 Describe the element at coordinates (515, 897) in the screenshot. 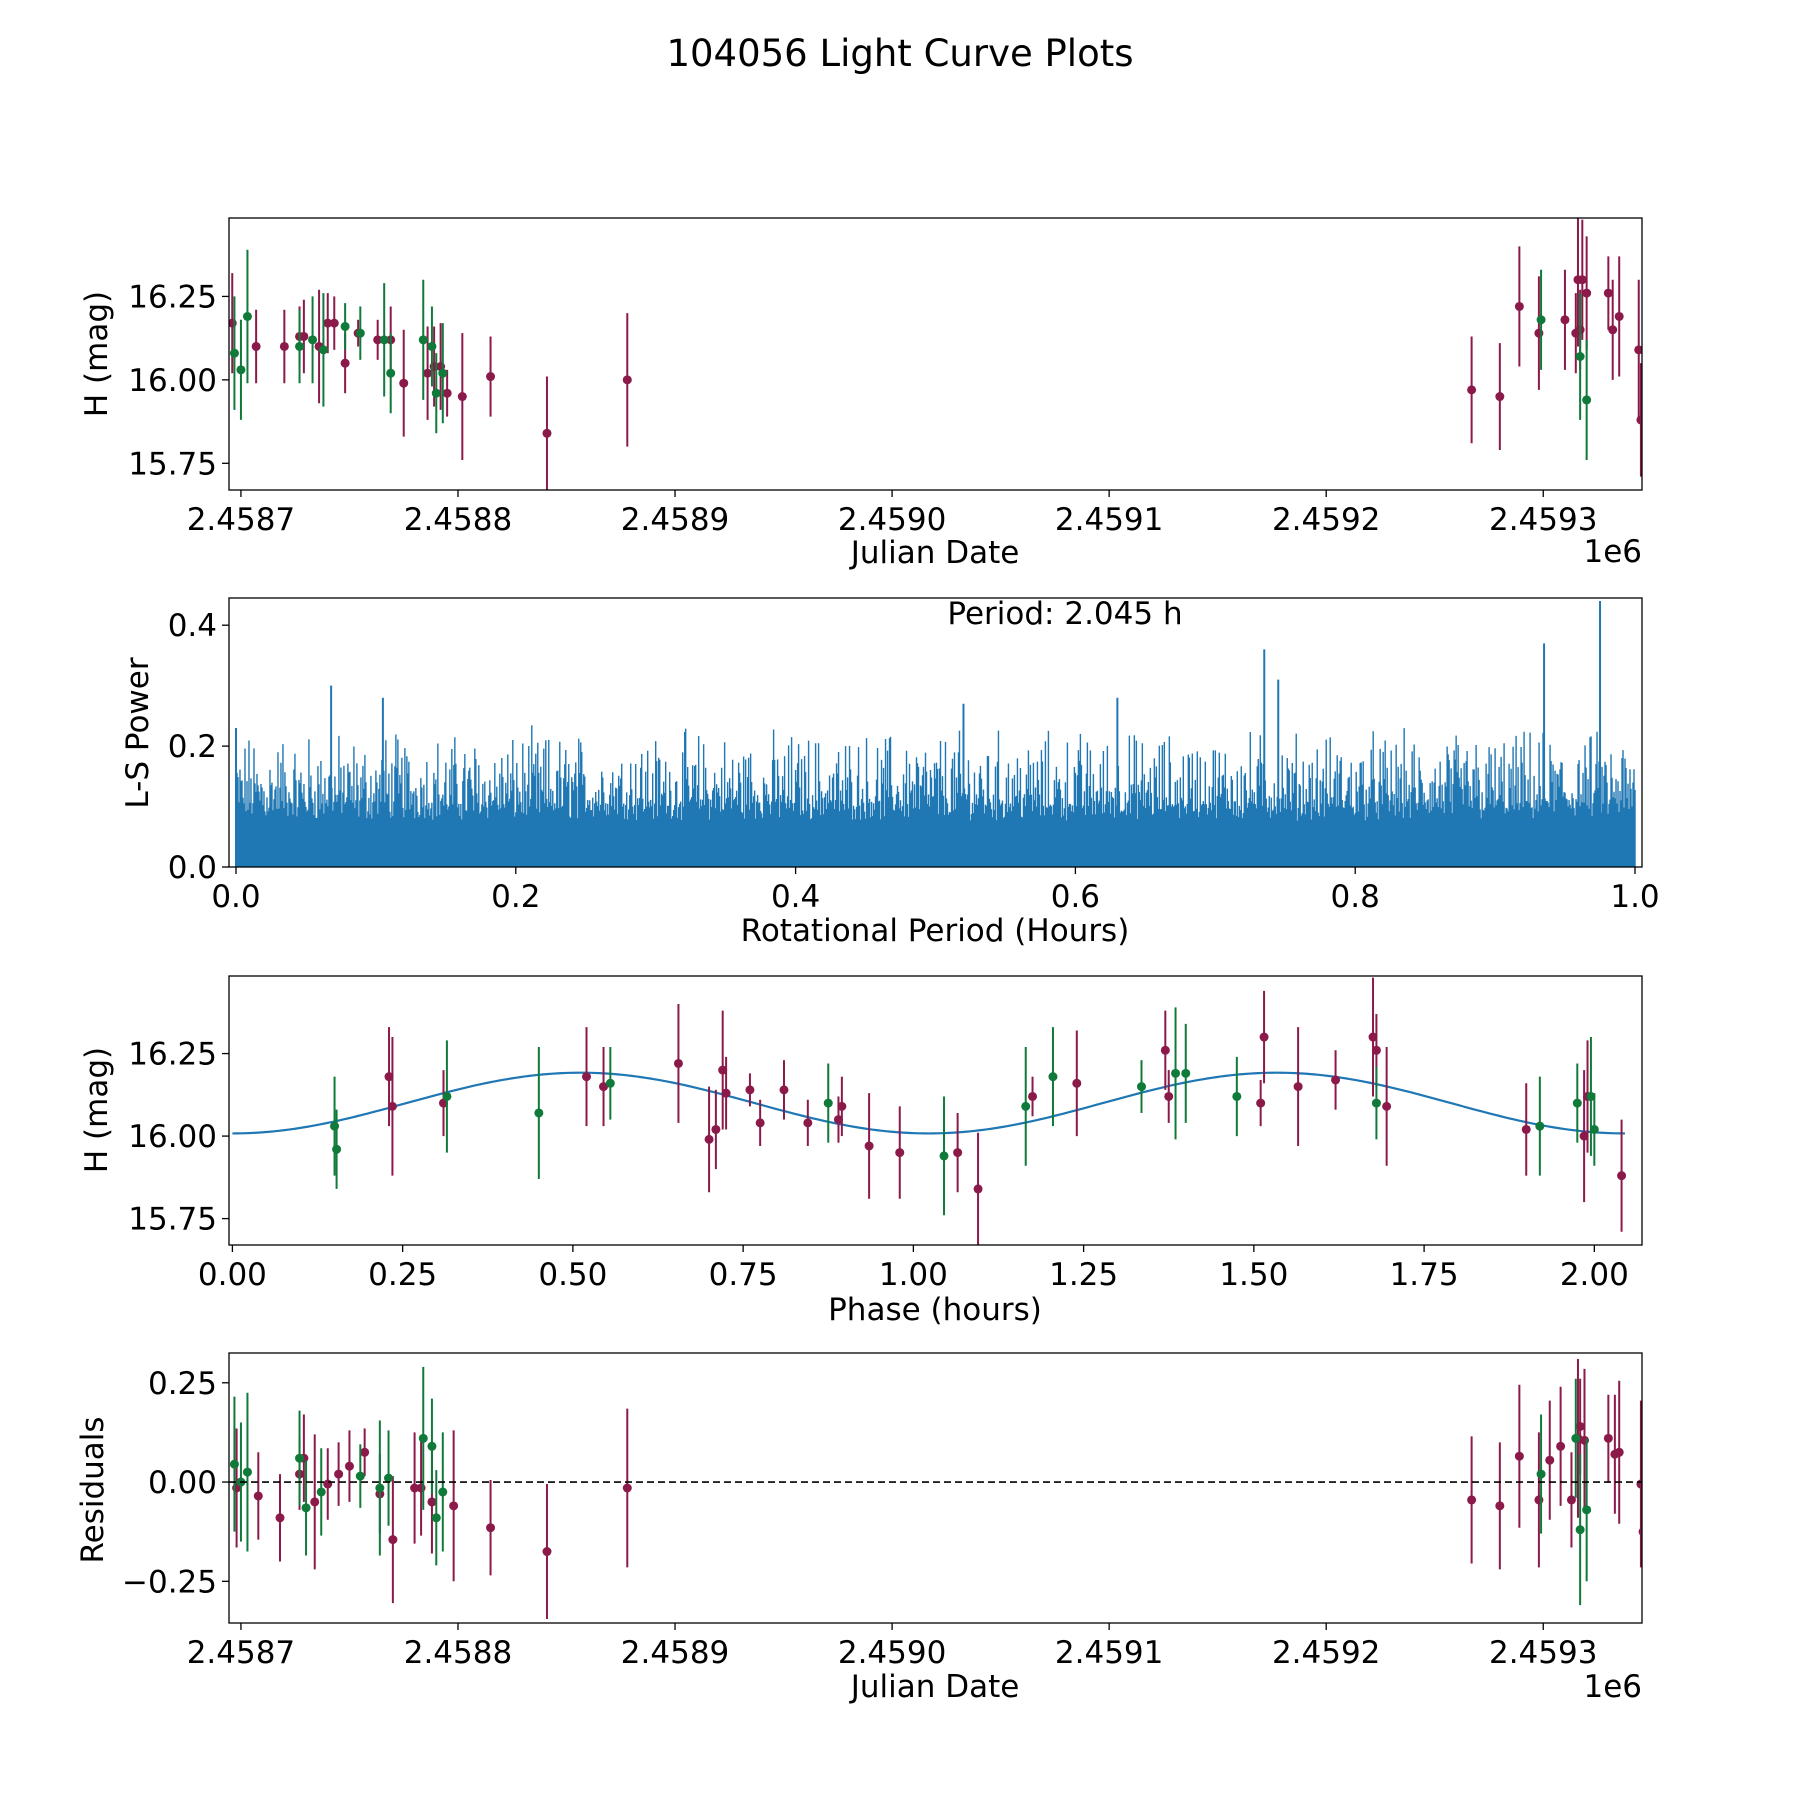

I see `ls-x-tick-label: 0.2` at that location.